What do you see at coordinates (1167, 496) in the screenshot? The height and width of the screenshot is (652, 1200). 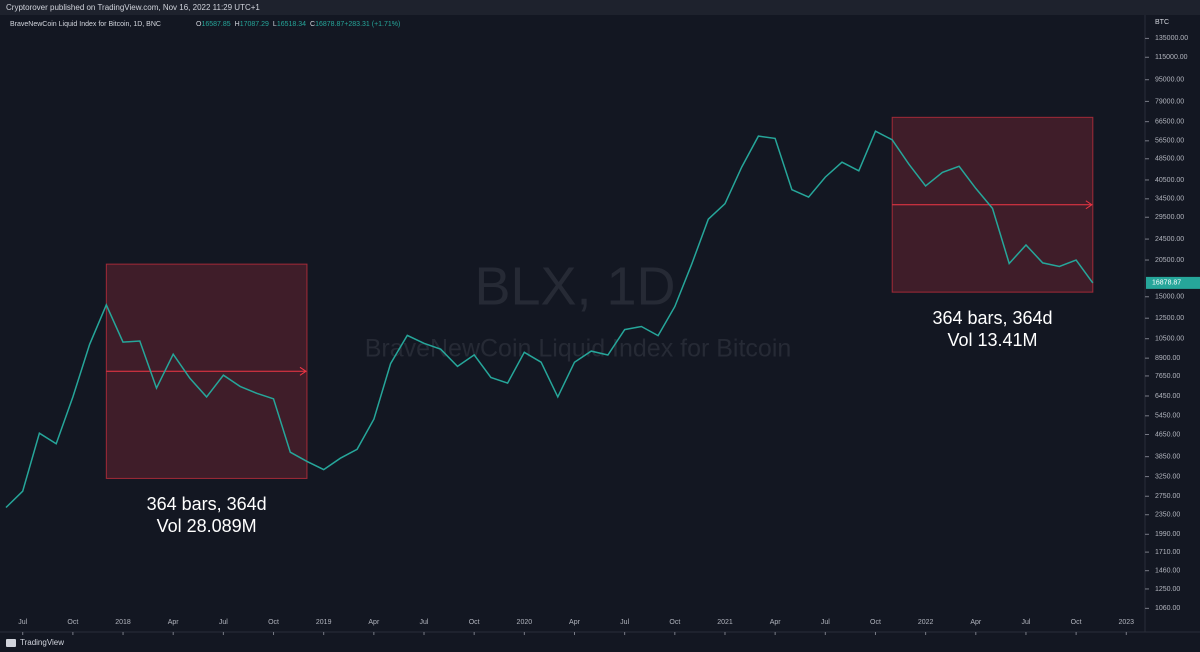 I see `y-tick-label: 2750.00` at bounding box center [1167, 496].